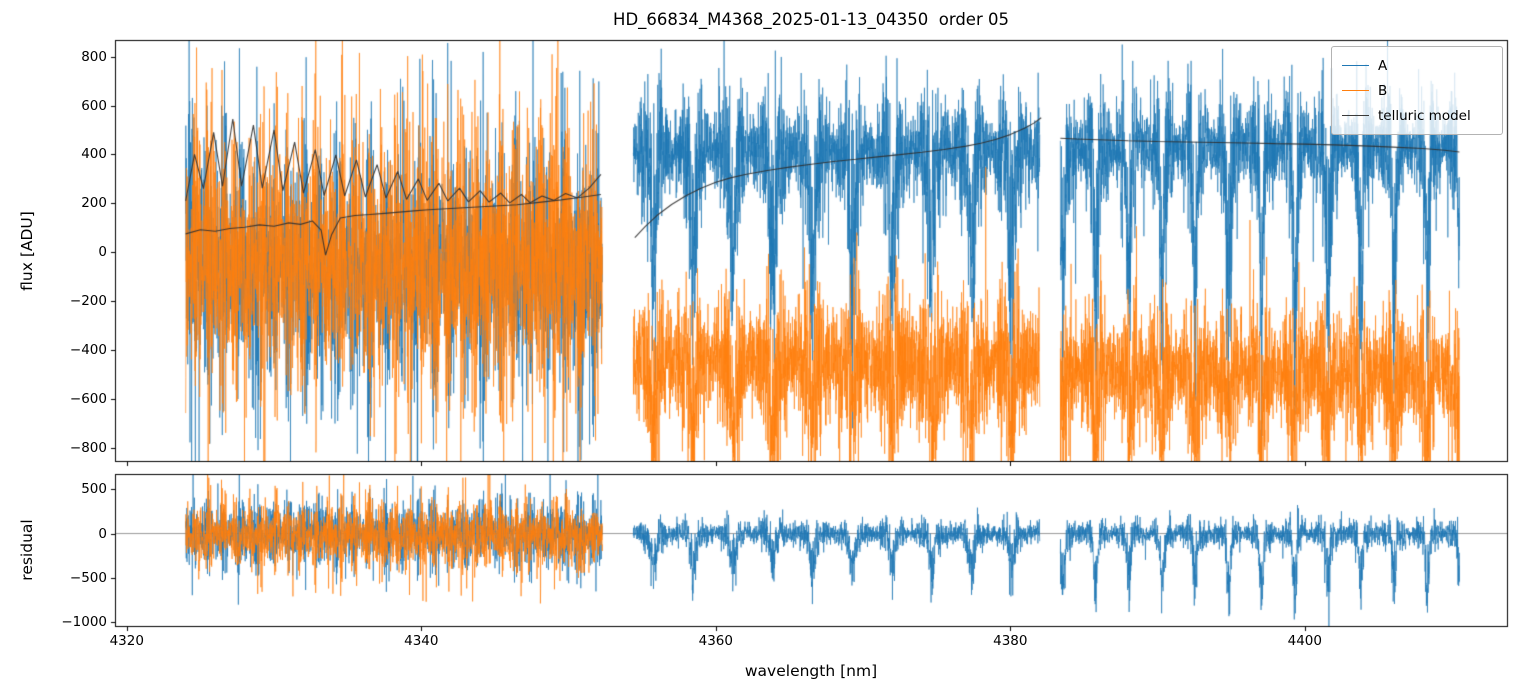  What do you see at coordinates (1304, 641) in the screenshot?
I see `x-tick-label: 4400` at bounding box center [1304, 641].